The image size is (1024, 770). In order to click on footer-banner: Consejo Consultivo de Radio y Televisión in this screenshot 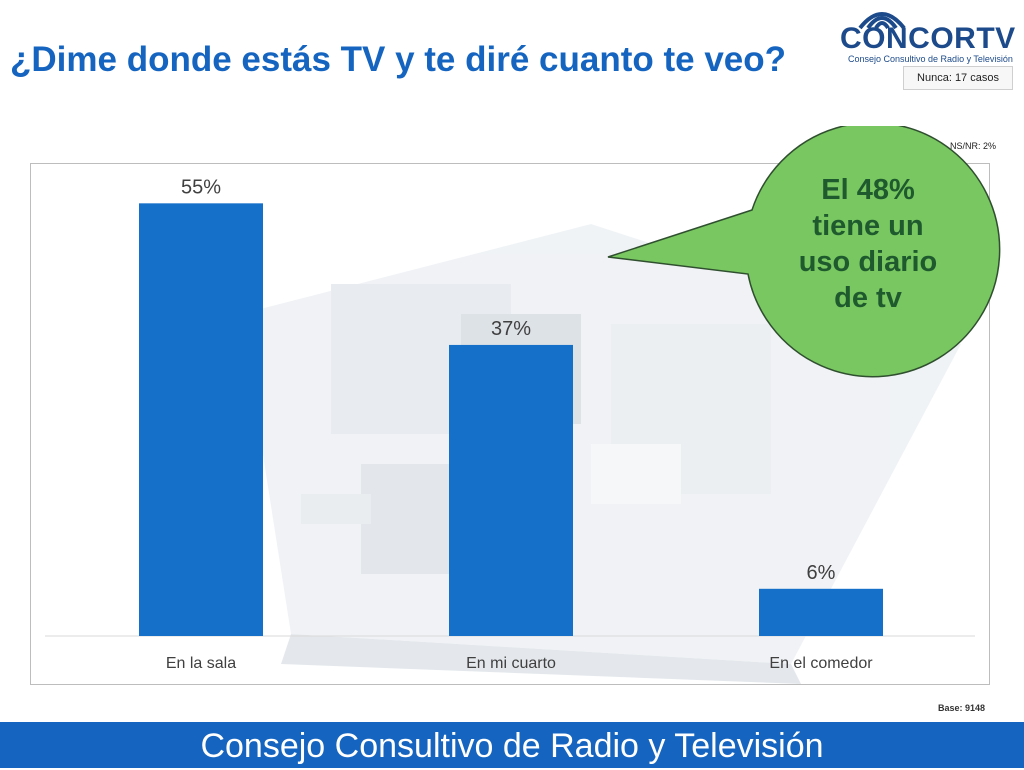, I will do `click(512, 745)`.